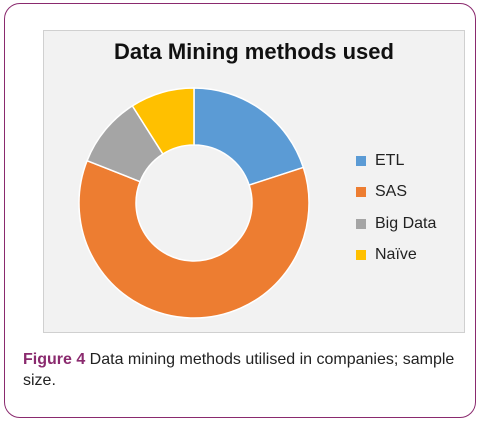 The image size is (484, 425). What do you see at coordinates (163, 121) in the screenshot?
I see `donut-slice-na-ve` at bounding box center [163, 121].